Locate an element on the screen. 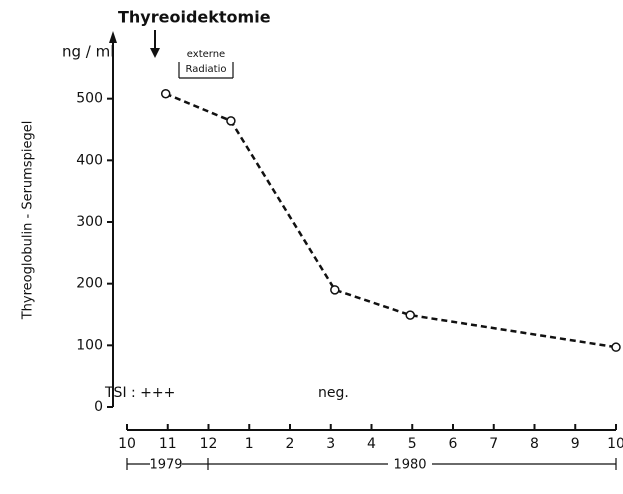 The image size is (623, 494). y-tick-label: 500 is located at coordinates (89, 99).